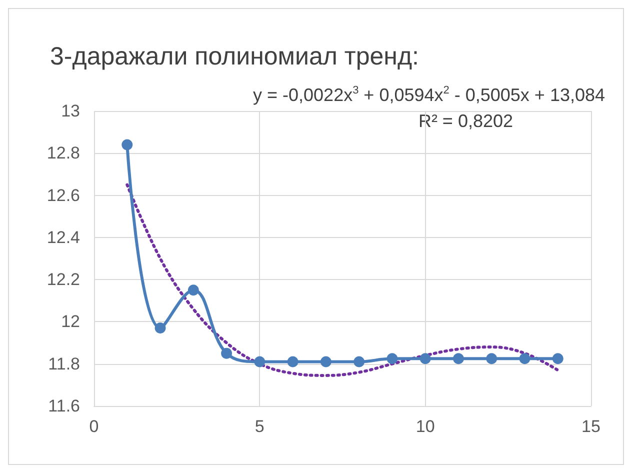 Image resolution: width=632 pixels, height=473 pixels. Describe the element at coordinates (425, 426) in the screenshot. I see `x-tick-label: 10` at that location.